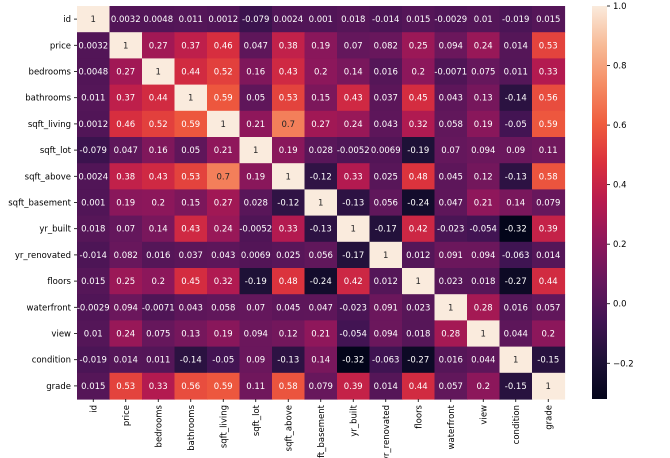 This screenshot has width=670, height=458. Describe the element at coordinates (418, 125) in the screenshot. I see `cell-value-label: 0.32` at that location.